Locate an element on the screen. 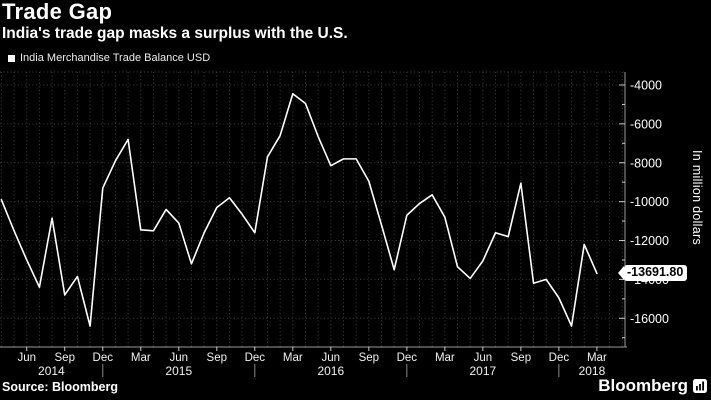 This screenshot has height=400, width=711. bloomberg-brand: Bloomberg is located at coordinates (652, 386).